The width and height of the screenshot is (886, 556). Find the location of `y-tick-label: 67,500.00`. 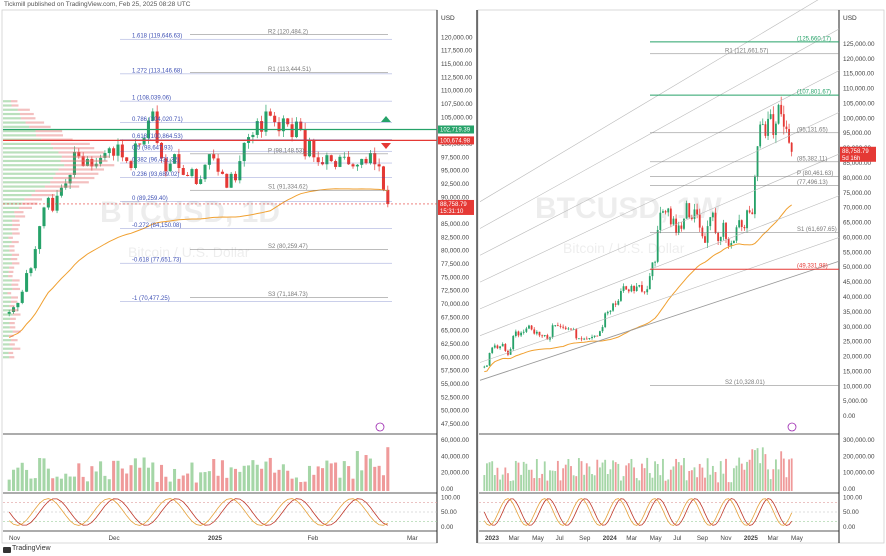

y-tick-label: 67,500.00 is located at coordinates (455, 317).